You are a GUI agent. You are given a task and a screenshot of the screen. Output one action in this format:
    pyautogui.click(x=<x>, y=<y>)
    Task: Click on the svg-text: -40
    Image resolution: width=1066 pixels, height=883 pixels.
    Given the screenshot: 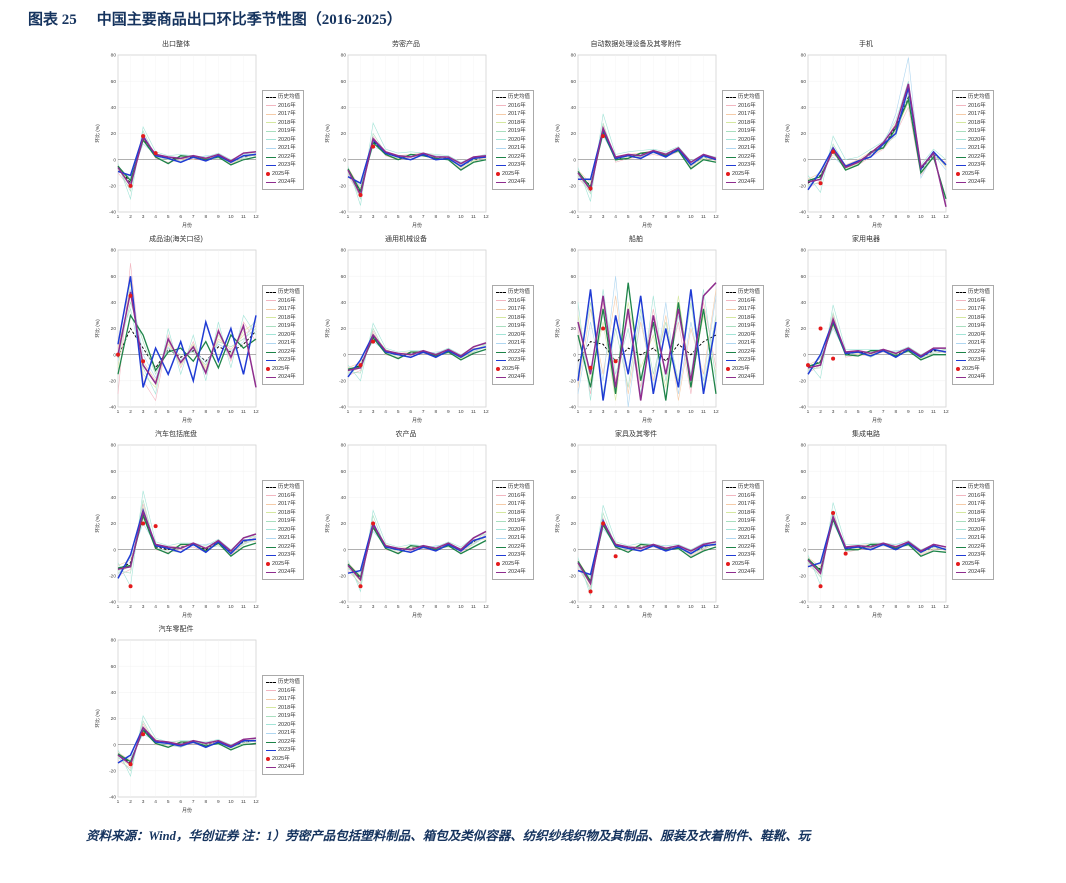 What is the action you would take?
    pyautogui.click(x=572, y=213)
    